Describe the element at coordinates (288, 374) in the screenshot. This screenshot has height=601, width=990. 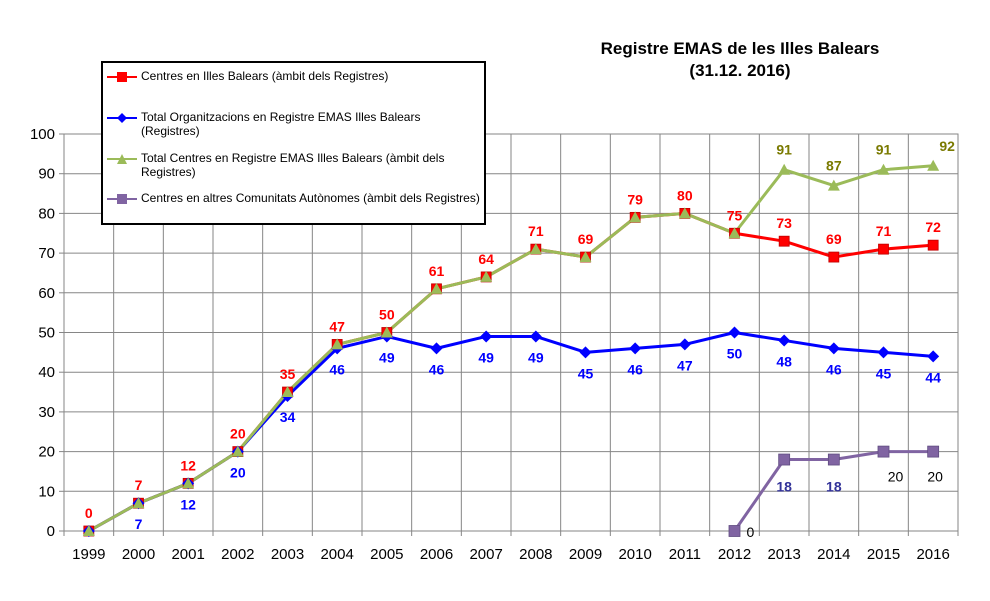
I see `data-label-red: 35` at that location.